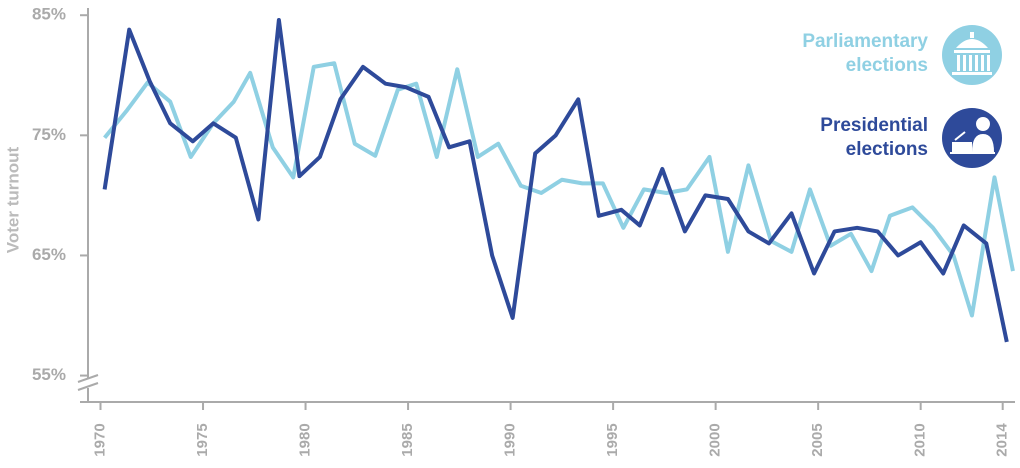  What do you see at coordinates (407, 439) in the screenshot?
I see `x-tick-label: 1985` at bounding box center [407, 439].